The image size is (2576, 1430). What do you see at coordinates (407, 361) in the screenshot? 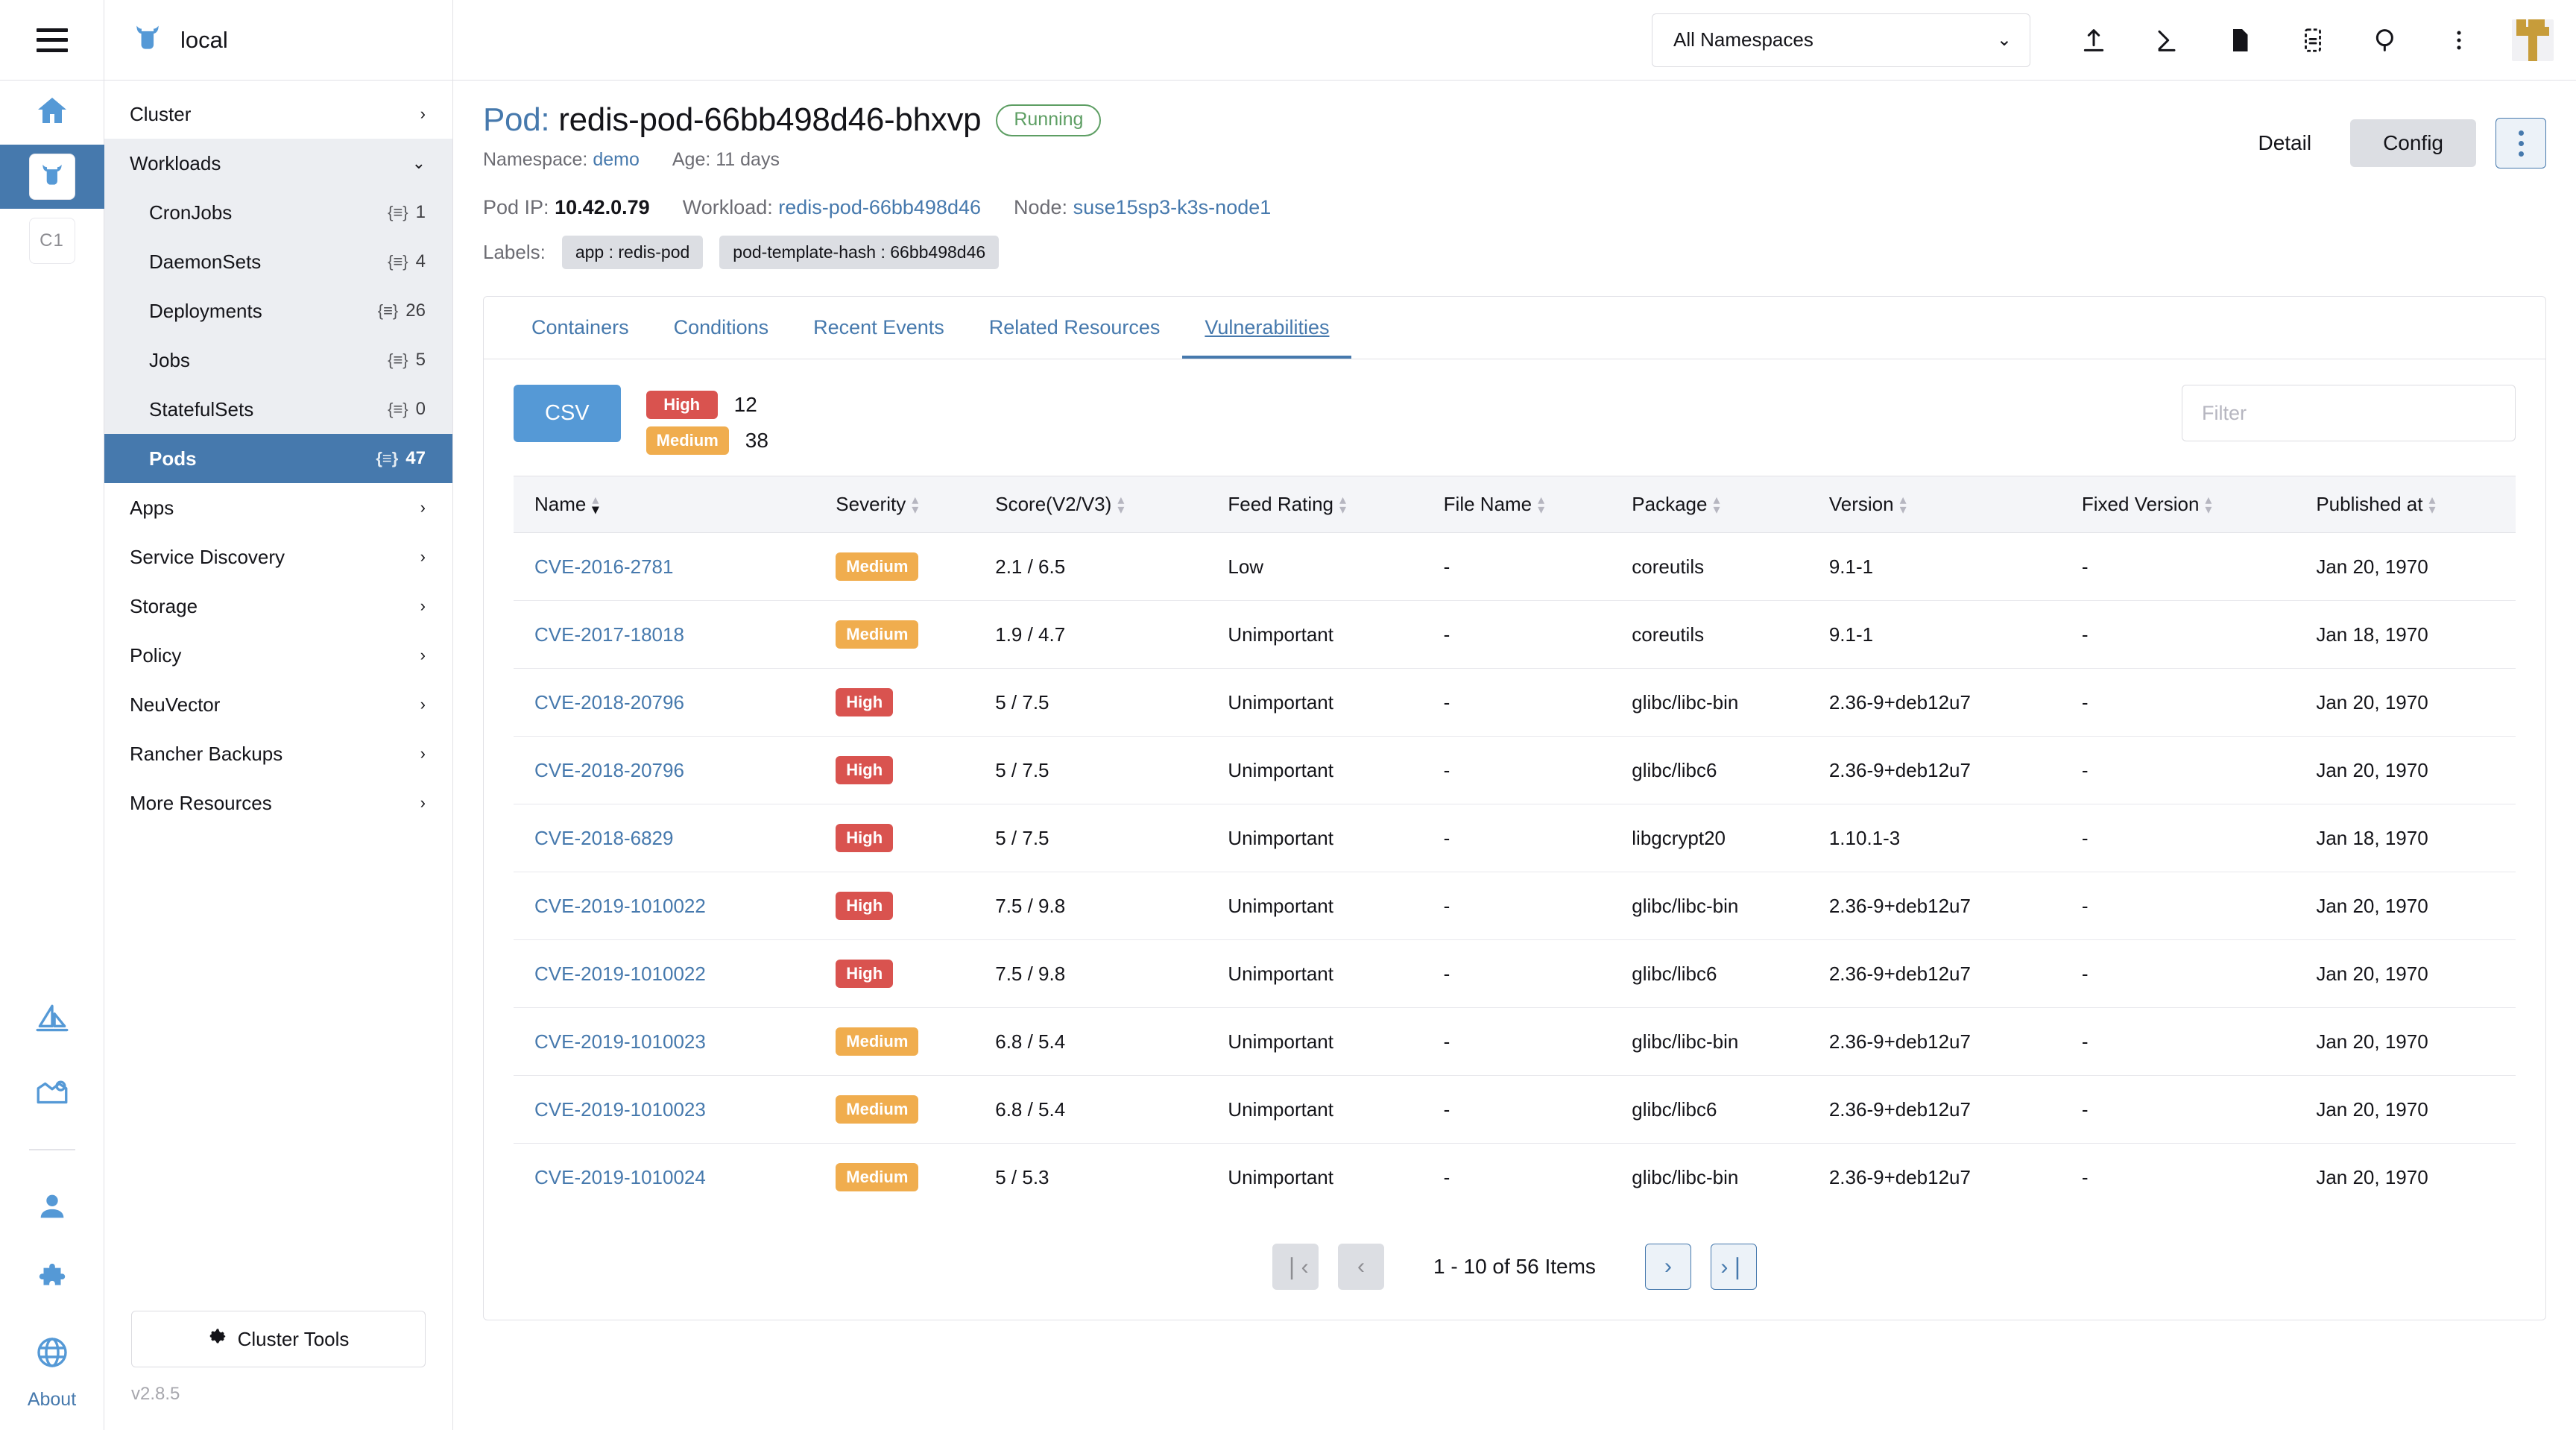
I see `sidebar-item-count: {≡} 5` at bounding box center [407, 361].